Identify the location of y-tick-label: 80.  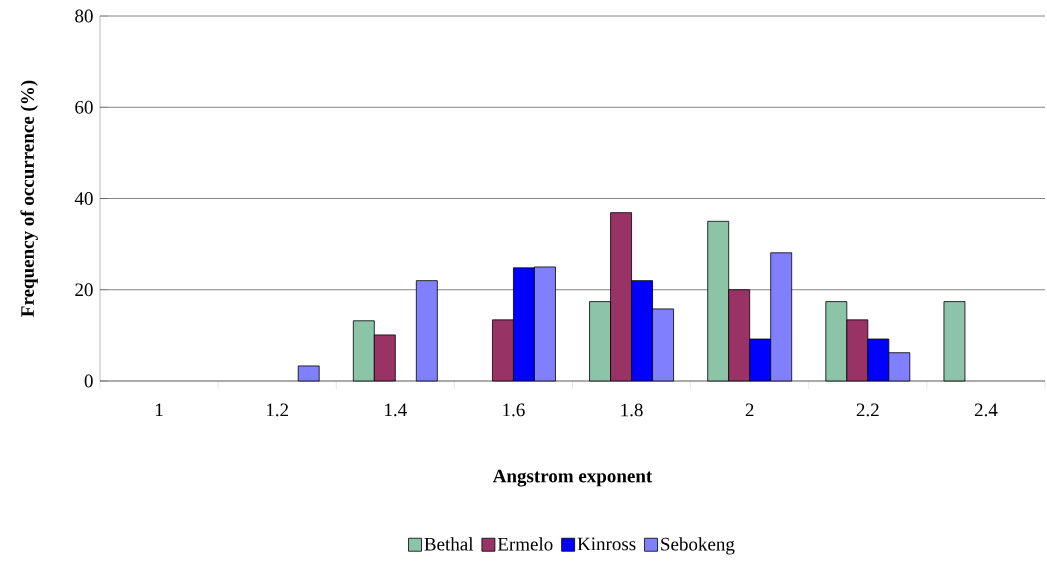
(84, 16).